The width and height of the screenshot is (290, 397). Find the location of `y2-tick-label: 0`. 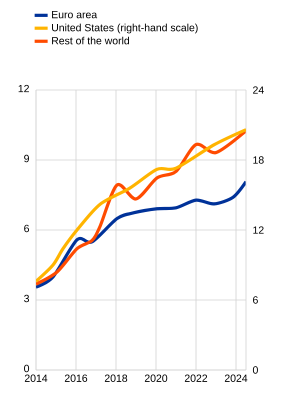

y2-tick-label: 0 is located at coordinates (255, 370).